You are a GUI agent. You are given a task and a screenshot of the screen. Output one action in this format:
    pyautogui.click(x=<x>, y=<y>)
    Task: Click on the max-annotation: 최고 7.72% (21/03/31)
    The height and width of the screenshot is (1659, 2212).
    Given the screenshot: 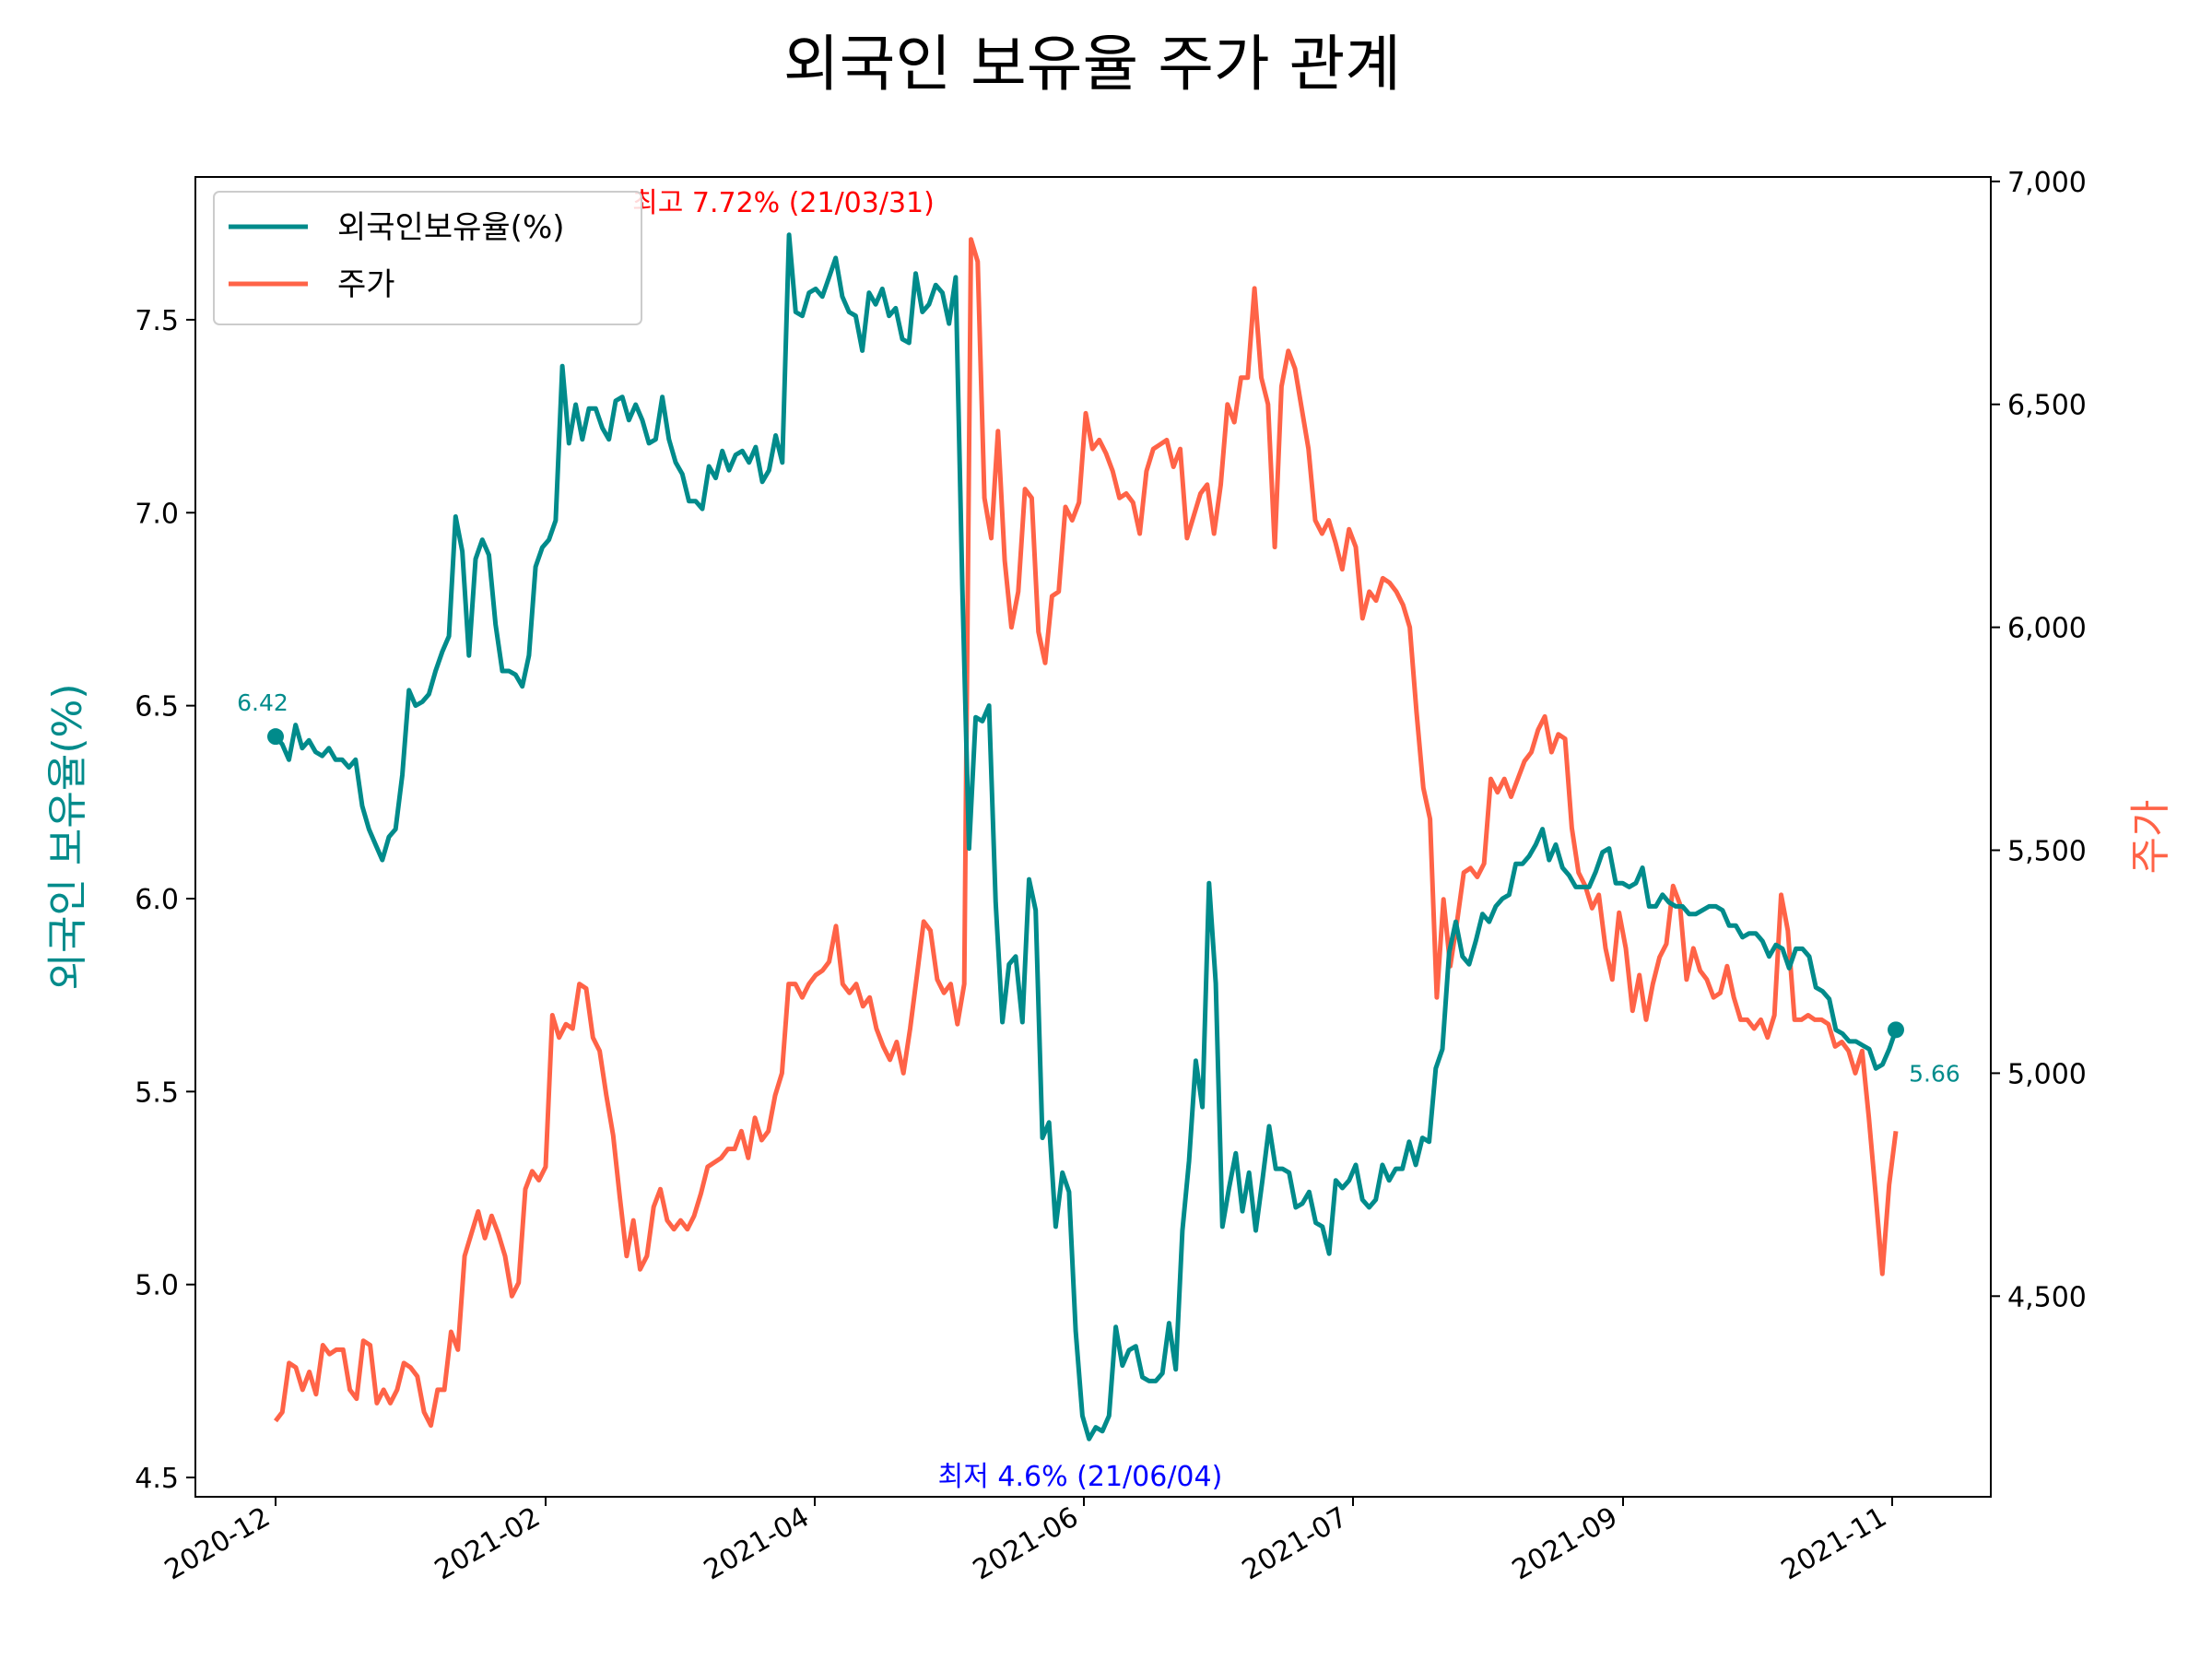 What is the action you would take?
    pyautogui.click(x=783, y=203)
    